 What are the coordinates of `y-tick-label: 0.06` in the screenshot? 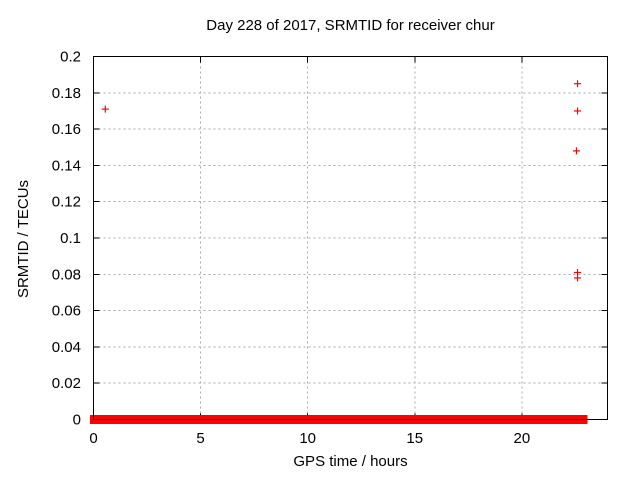 It's located at (66, 311).